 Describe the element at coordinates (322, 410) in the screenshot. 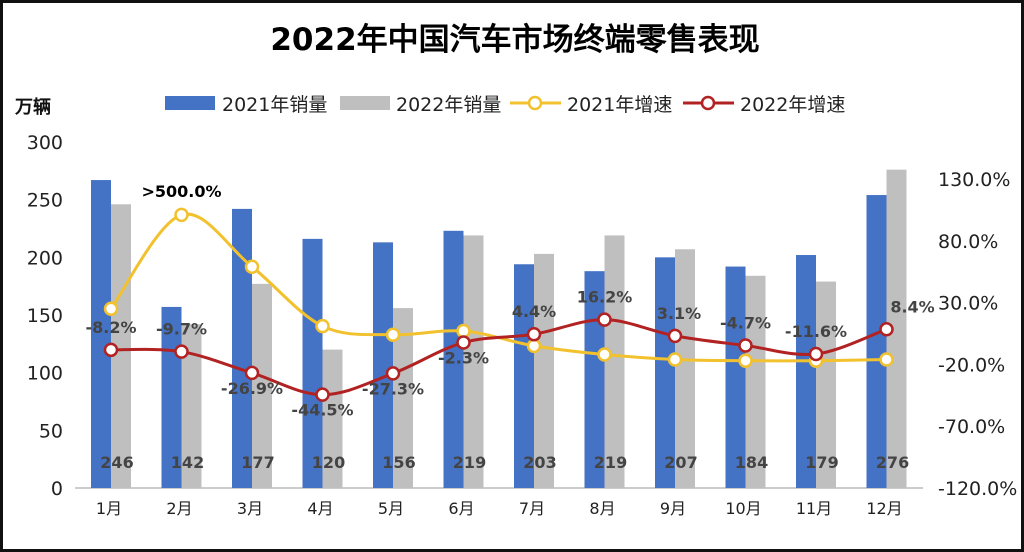

I see `growth-2022-label: -44.5%` at that location.